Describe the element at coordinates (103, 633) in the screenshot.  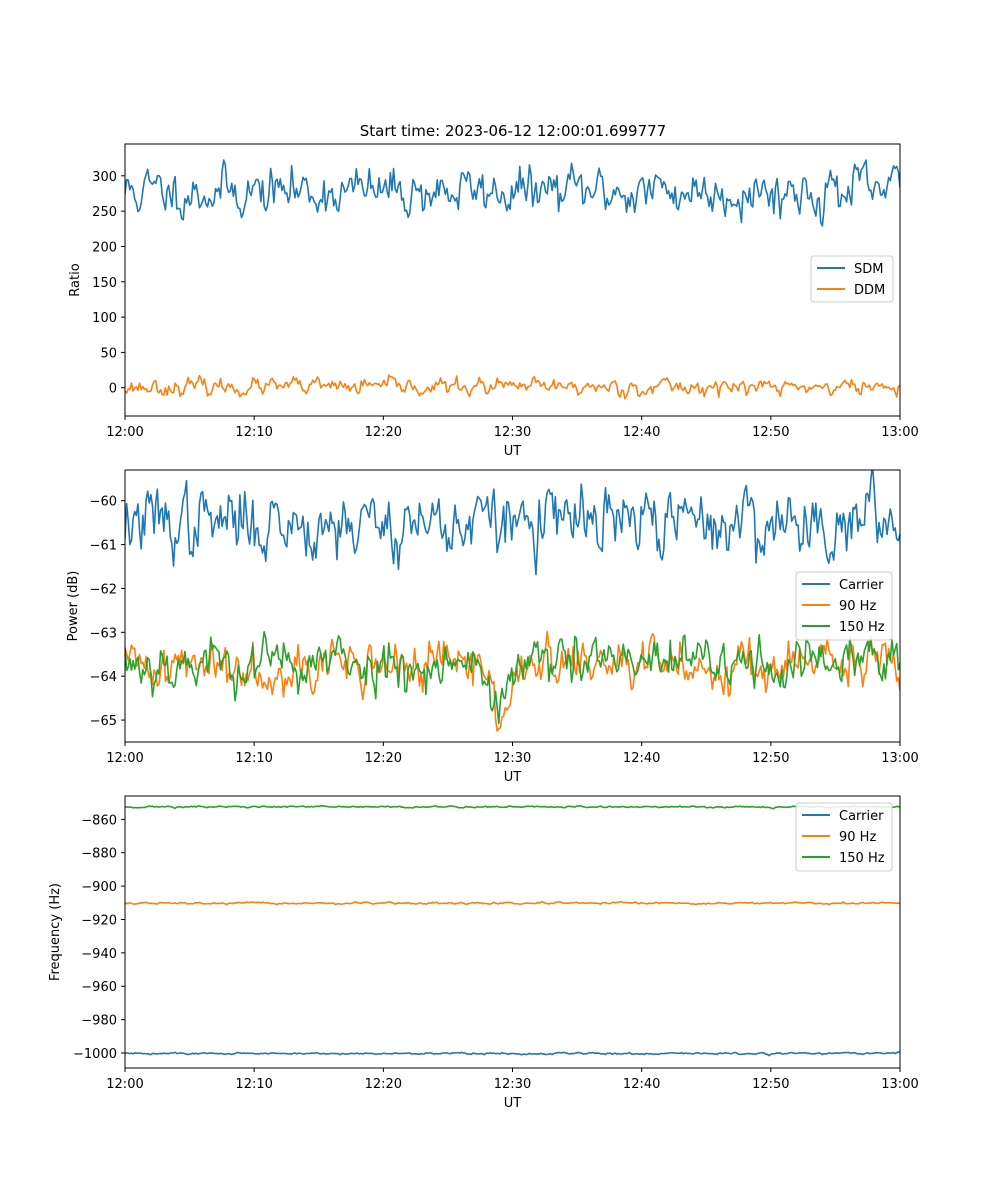
I see `y-tick-label: −63` at that location.